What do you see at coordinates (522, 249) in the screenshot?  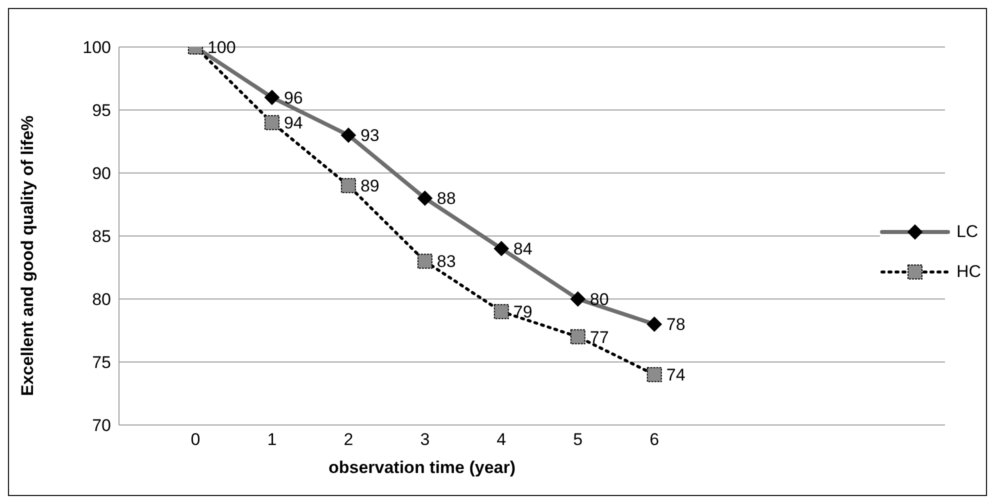 I see `data-label: 84` at bounding box center [522, 249].